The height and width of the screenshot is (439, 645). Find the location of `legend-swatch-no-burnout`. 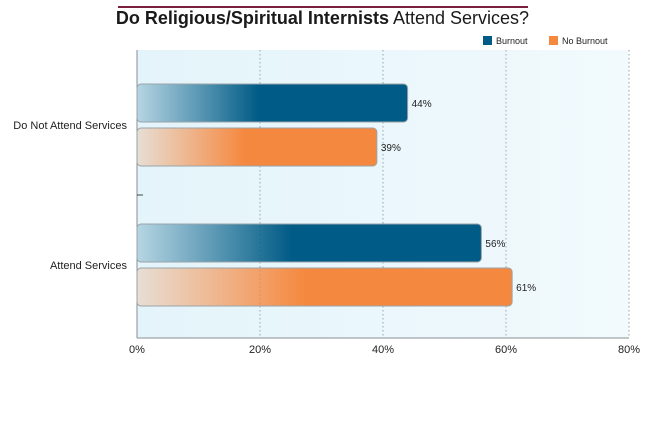

legend-swatch-no-burnout is located at coordinates (553, 40).